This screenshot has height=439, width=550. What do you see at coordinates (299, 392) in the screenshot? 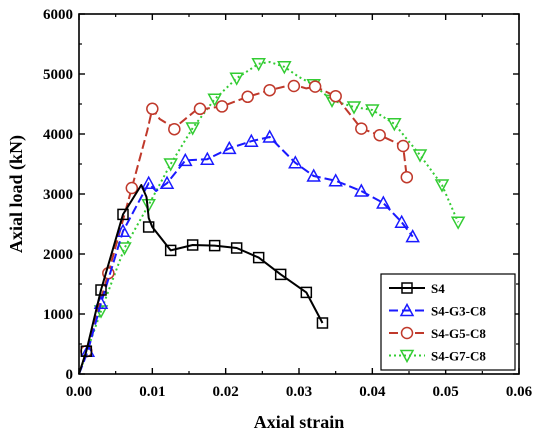
I see `x-tick-label: 0.03` at bounding box center [299, 392].